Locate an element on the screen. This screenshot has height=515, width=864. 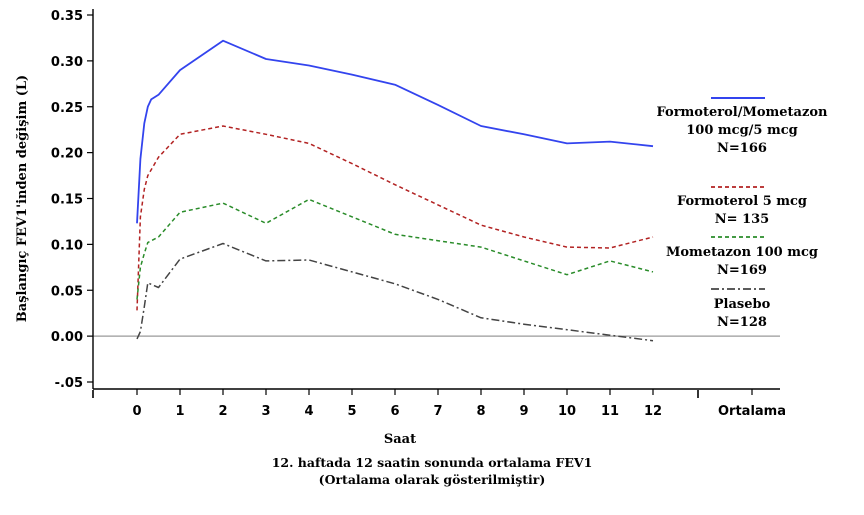
x-tick-label: 8 is located at coordinates (480, 411).